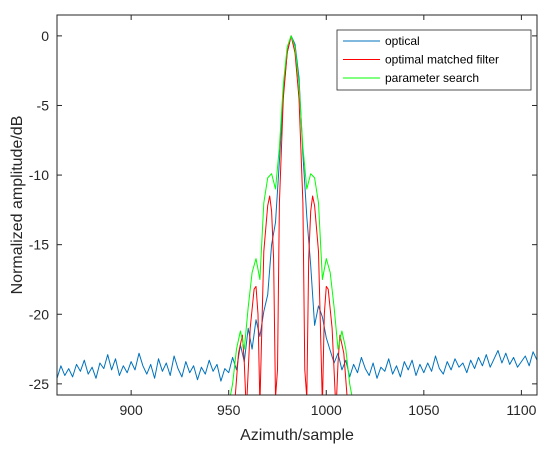  I want to click on x-tick-label: 1100, so click(521, 410).